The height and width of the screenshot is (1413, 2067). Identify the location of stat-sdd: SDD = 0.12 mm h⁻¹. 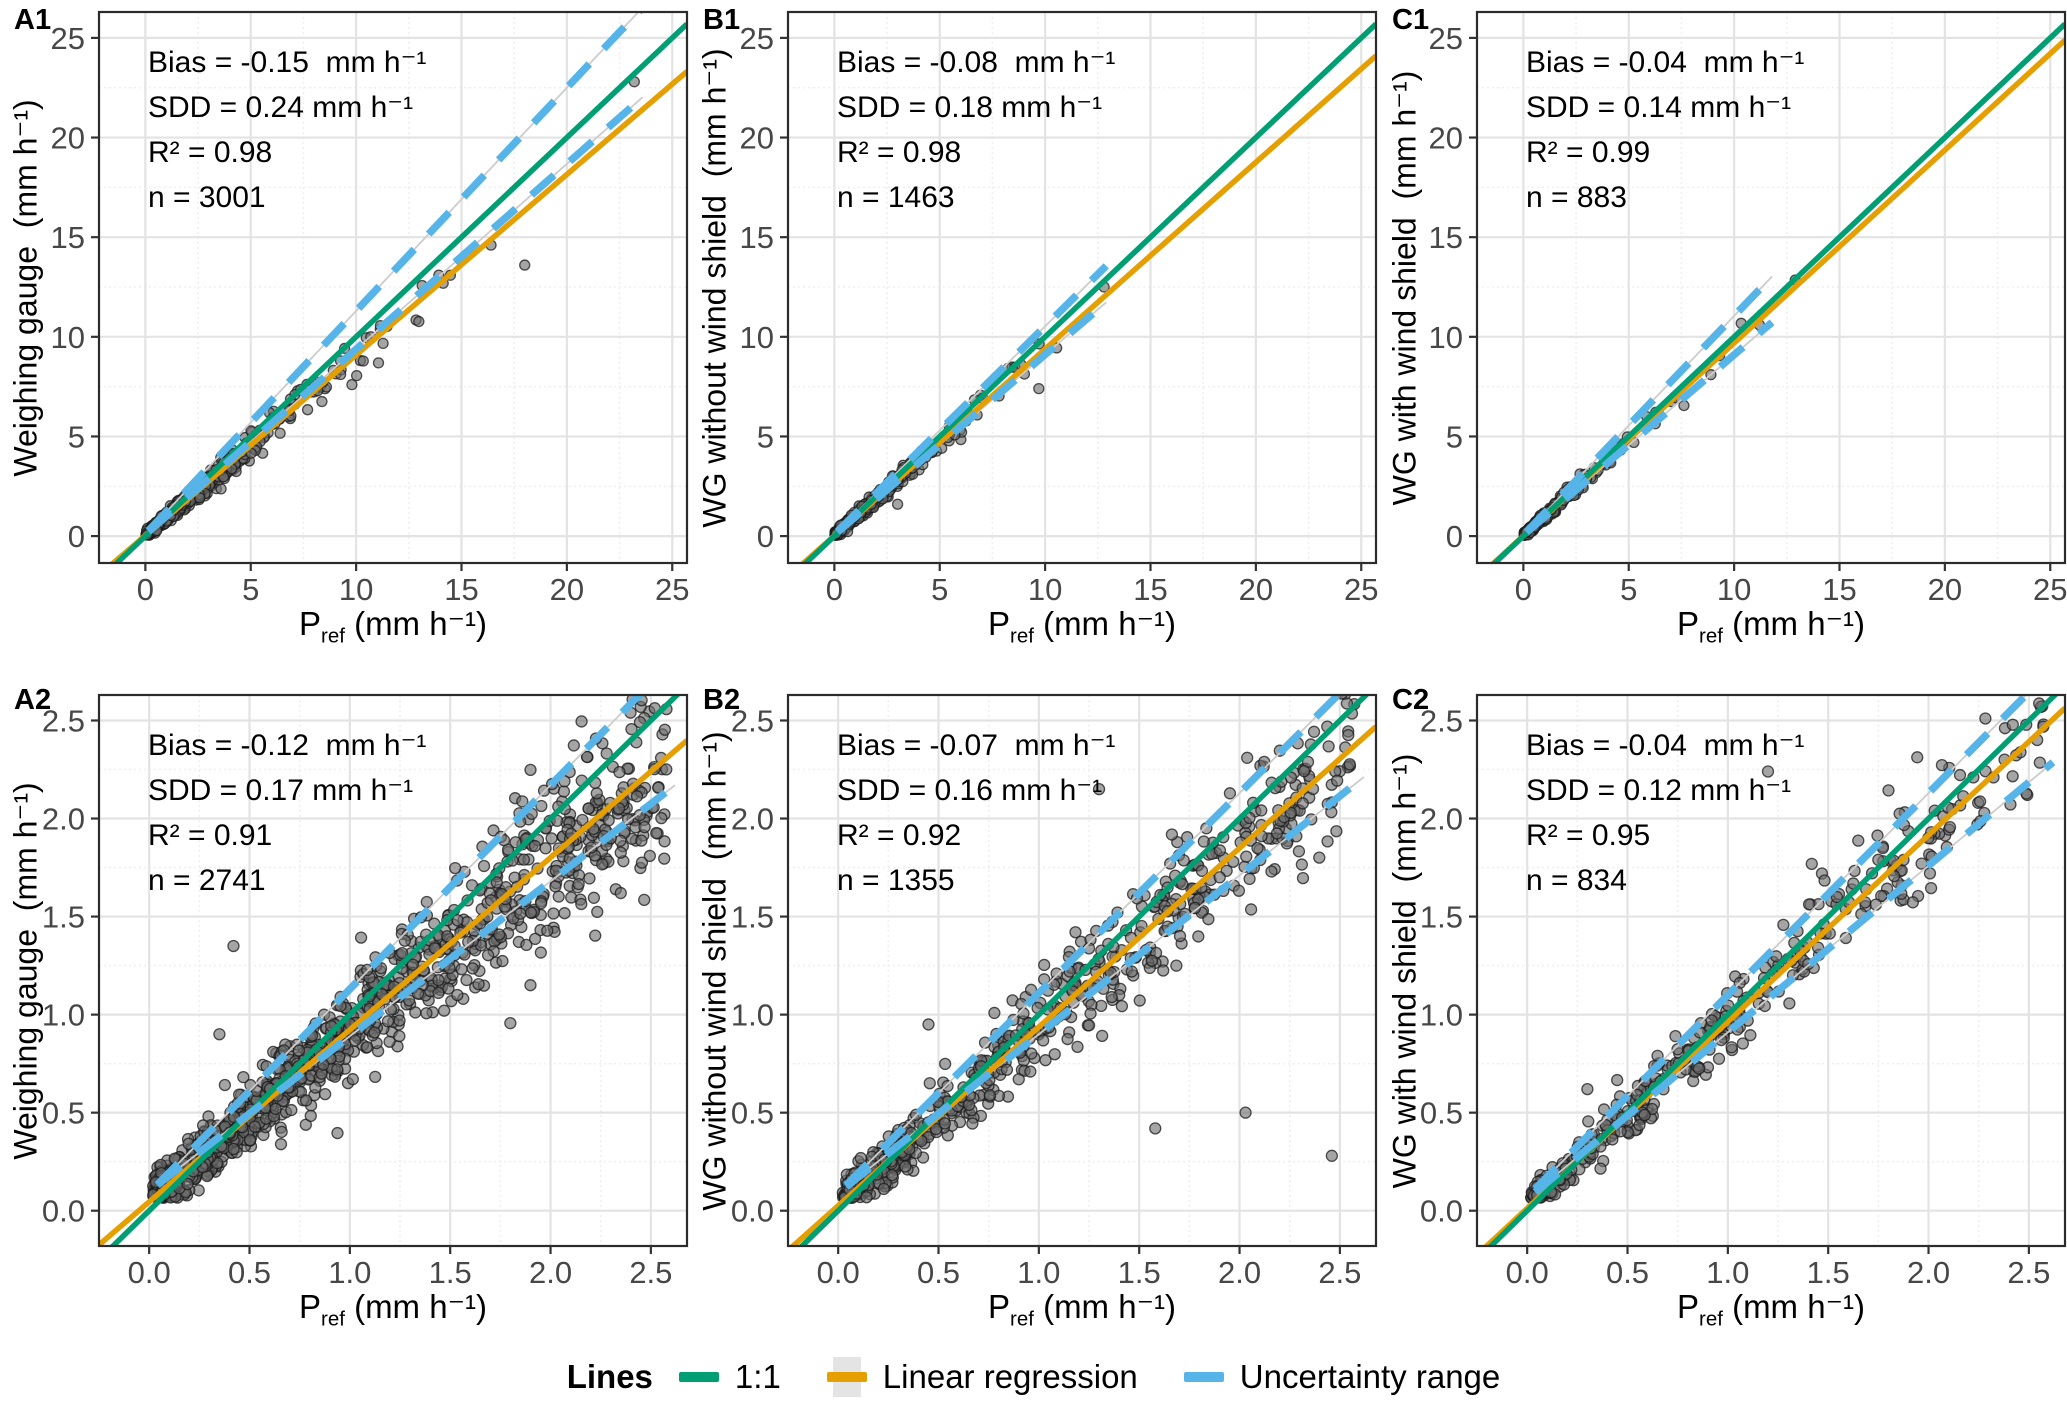
(1659, 790).